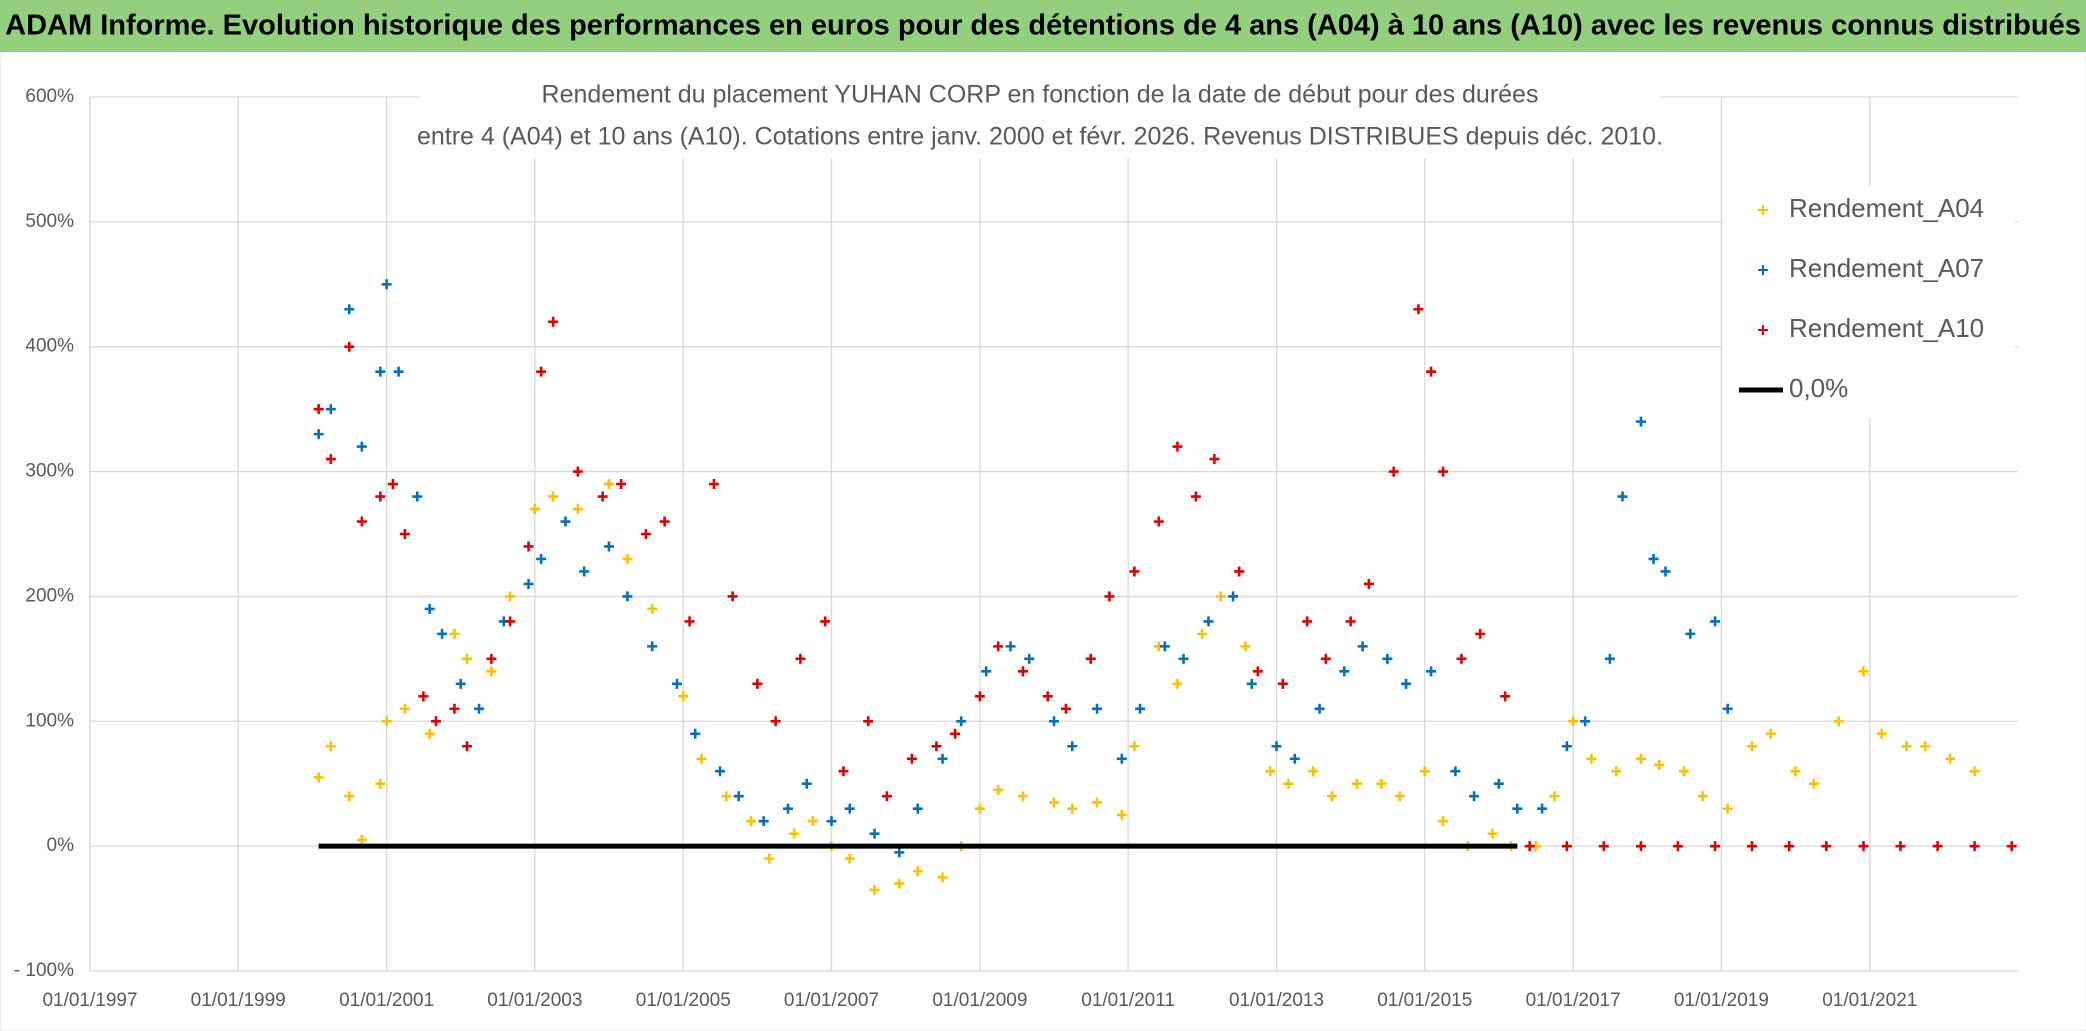 The image size is (2086, 1031). What do you see at coordinates (979, 1000) in the screenshot?
I see `x-tick-label: 01/01/2009` at bounding box center [979, 1000].